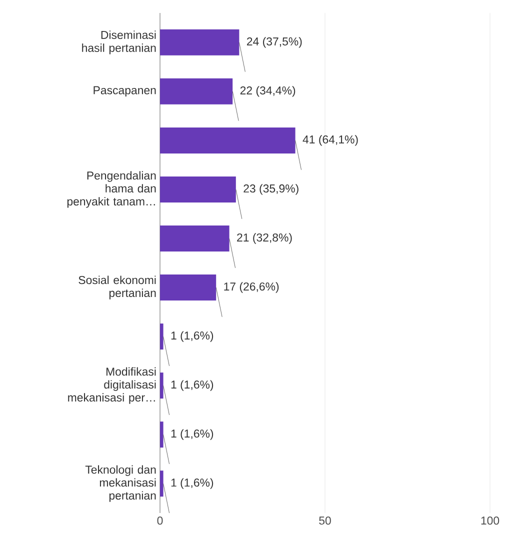 The height and width of the screenshot is (535, 529). Describe the element at coordinates (271, 189) in the screenshot. I see `data-label: 23 (35,9%)` at that location.